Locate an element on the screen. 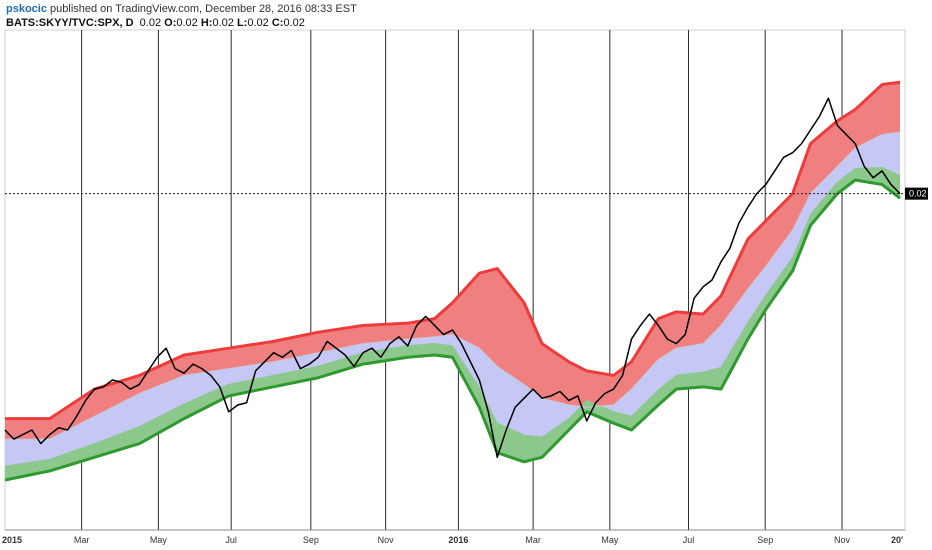  ohlc-high-value: 0.02 is located at coordinates (223, 23).